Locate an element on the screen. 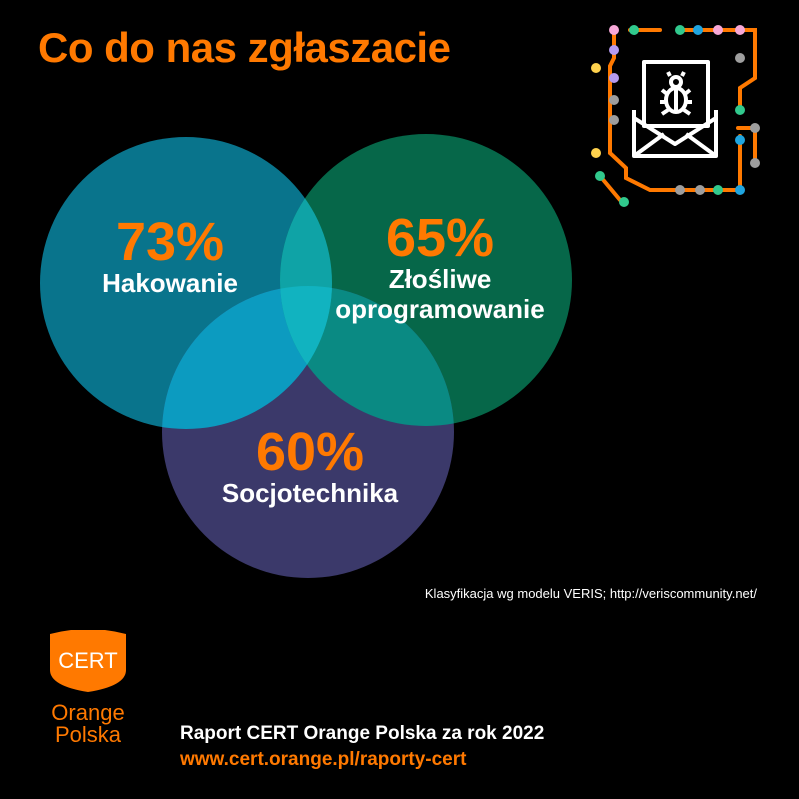 Image resolution: width=799 pixels, height=799 pixels. set-hakowanie: 73% Hakowanie is located at coordinates (170, 255).